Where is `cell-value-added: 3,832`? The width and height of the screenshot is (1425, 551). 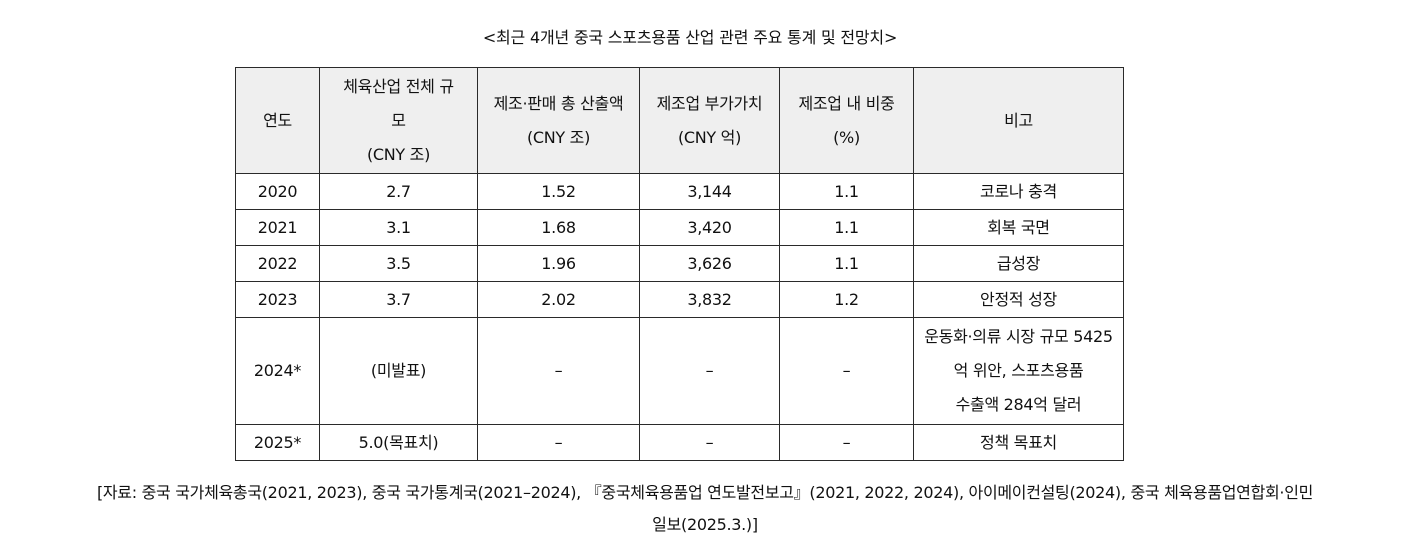 cell-value-added: 3,832 is located at coordinates (709, 299).